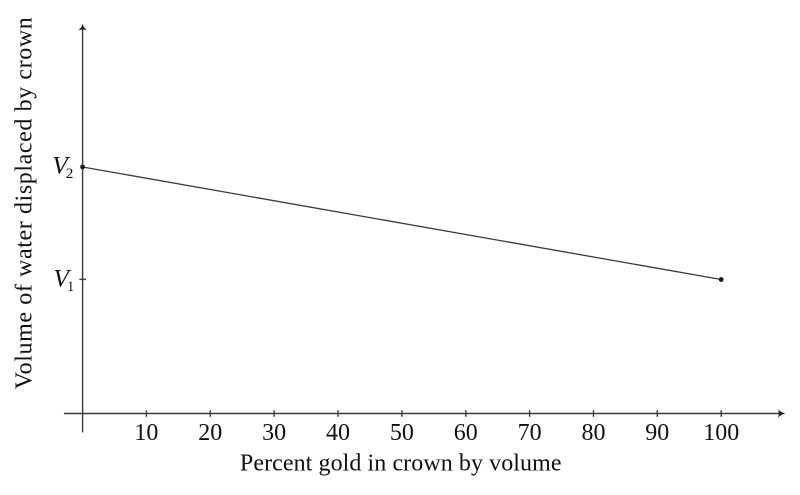 The width and height of the screenshot is (800, 495). What do you see at coordinates (657, 433) in the screenshot?
I see `svg-text: 90` at bounding box center [657, 433].